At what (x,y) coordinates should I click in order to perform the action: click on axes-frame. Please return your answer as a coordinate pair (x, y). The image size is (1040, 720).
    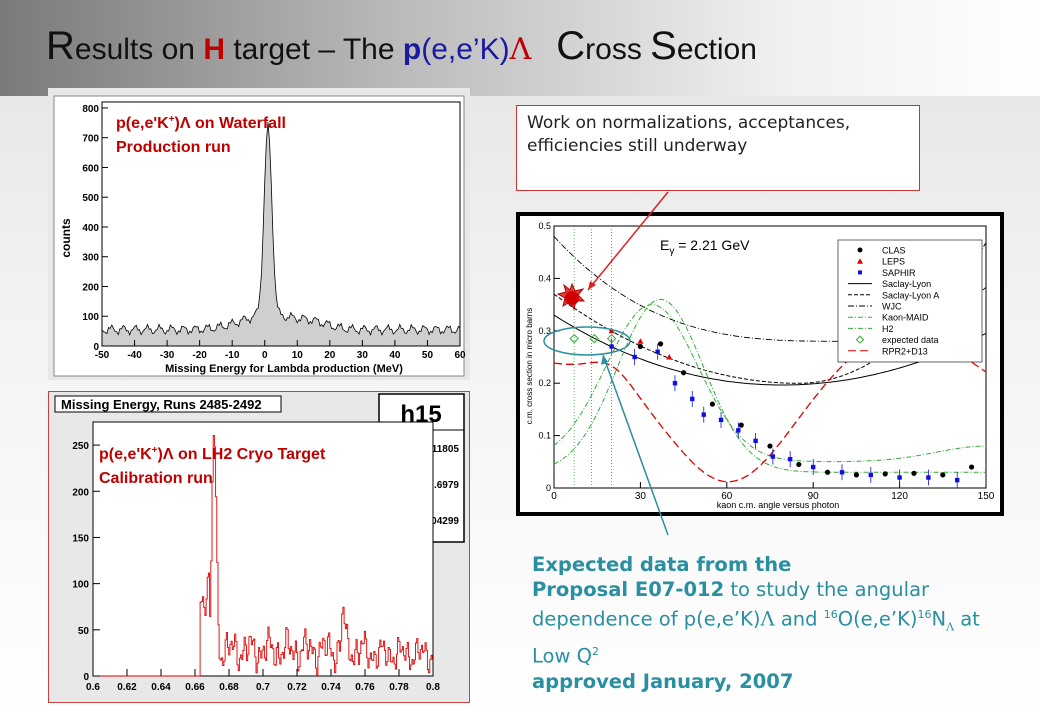
    Looking at the image, I should click on (263, 549).